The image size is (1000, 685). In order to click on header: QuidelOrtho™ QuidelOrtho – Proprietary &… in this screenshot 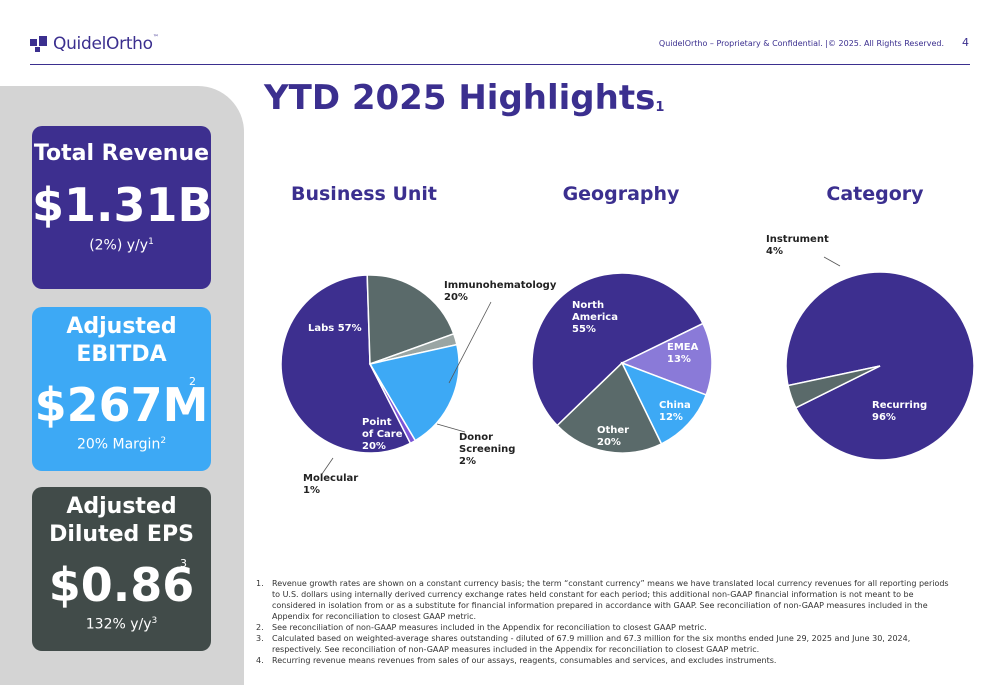, I will do `click(500, 35)`.